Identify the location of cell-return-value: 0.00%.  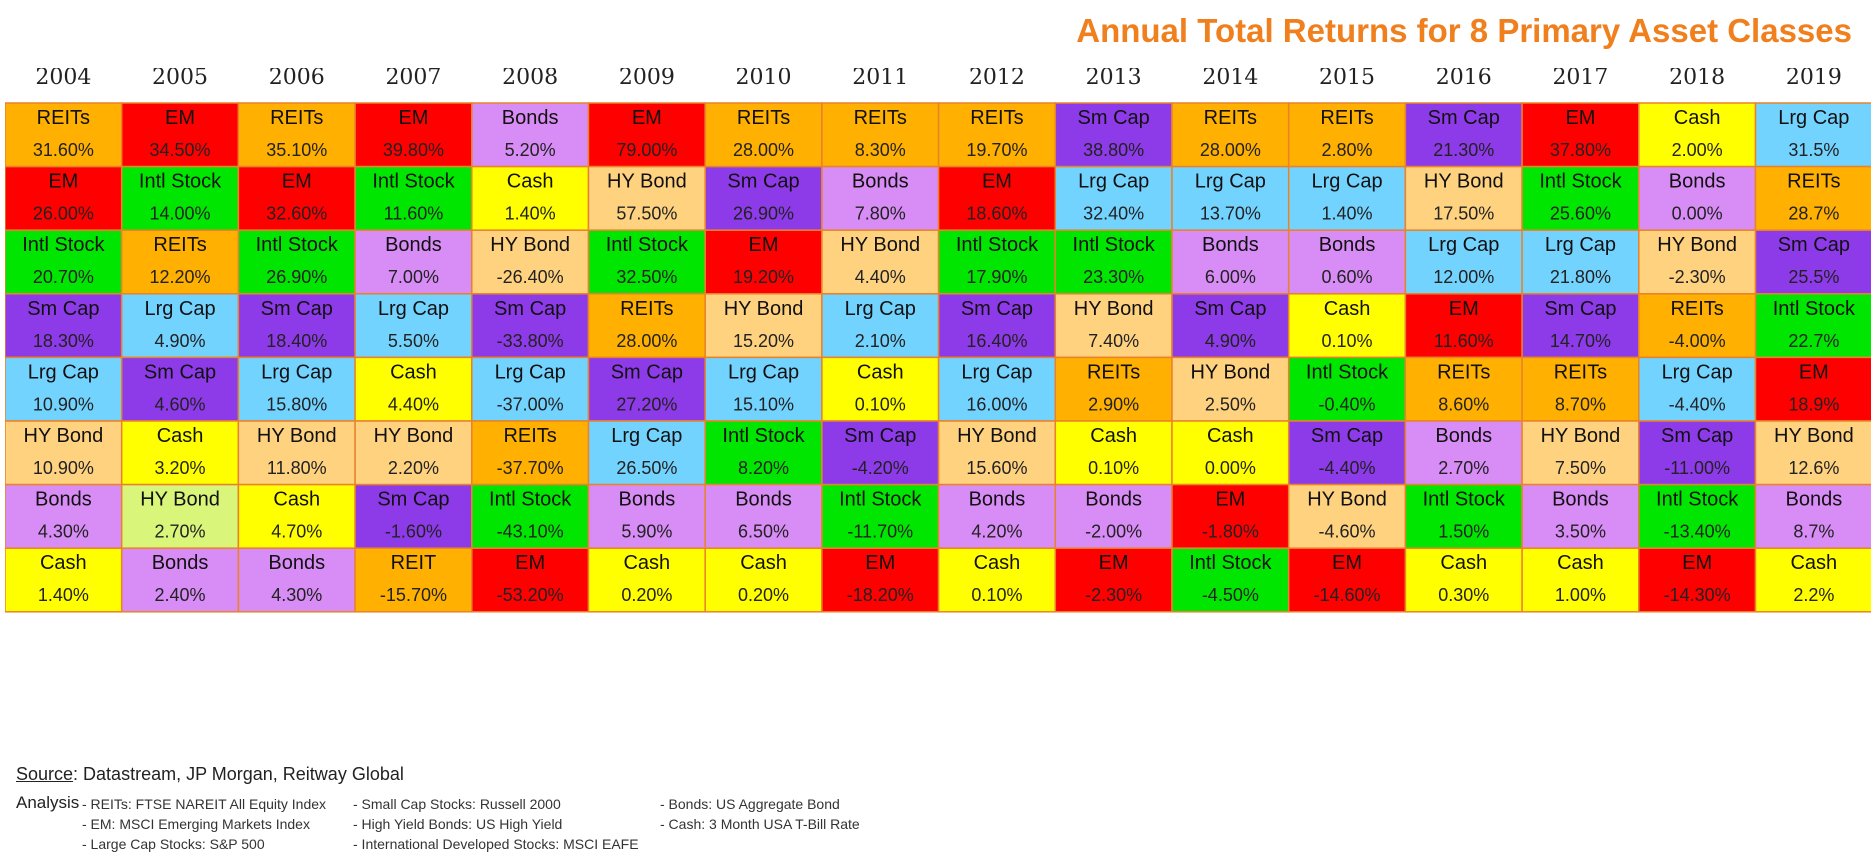
(1697, 214).